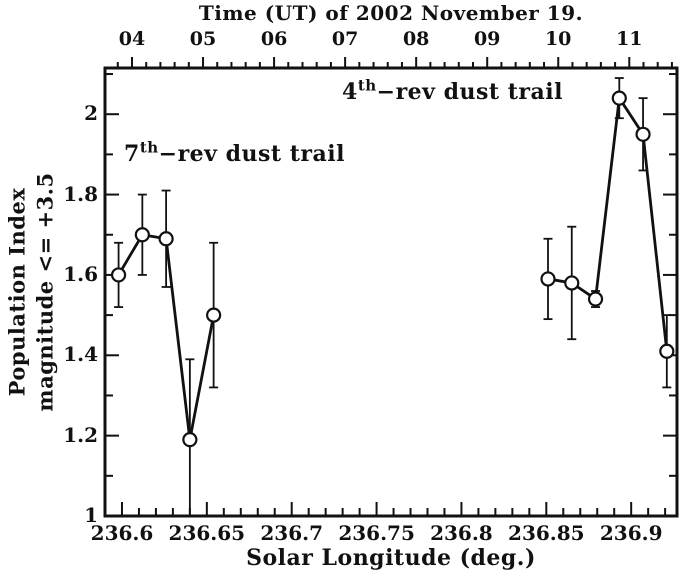 The width and height of the screenshot is (680, 576). Describe the element at coordinates (80, 273) in the screenshot. I see `y-tick-label-1.6: 1.6` at that location.